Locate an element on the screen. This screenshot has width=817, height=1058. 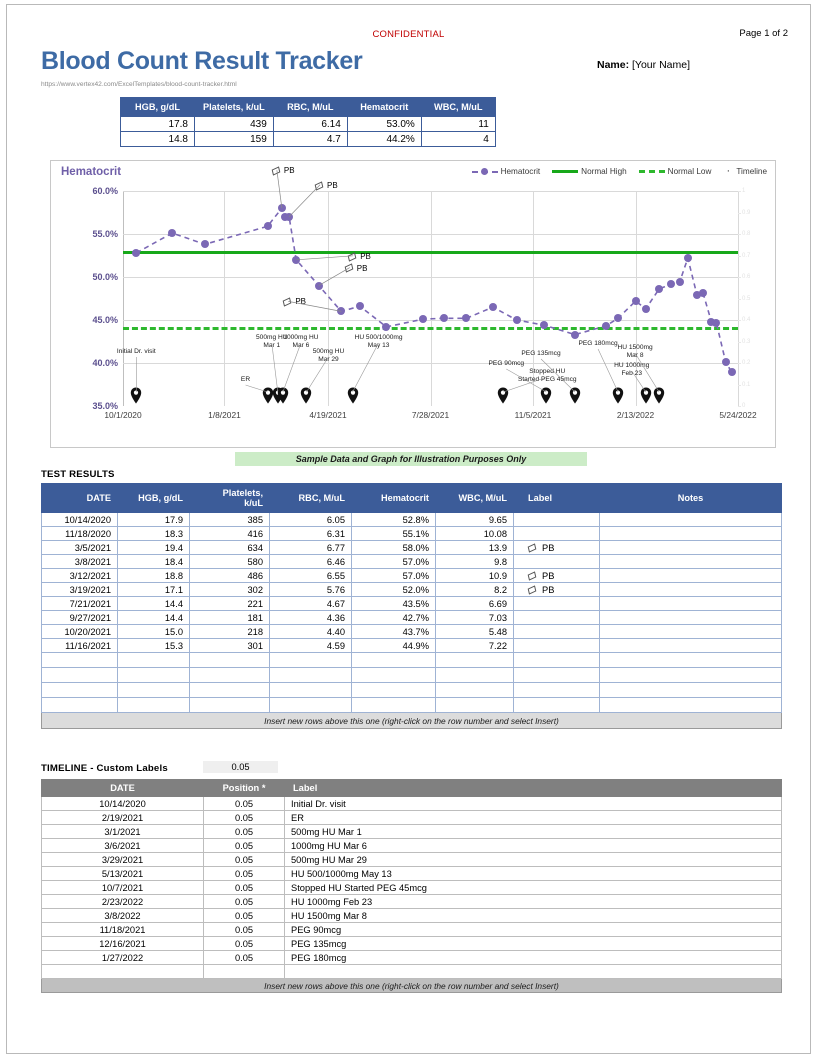
result-platelets: 486 is located at coordinates (229, 575).